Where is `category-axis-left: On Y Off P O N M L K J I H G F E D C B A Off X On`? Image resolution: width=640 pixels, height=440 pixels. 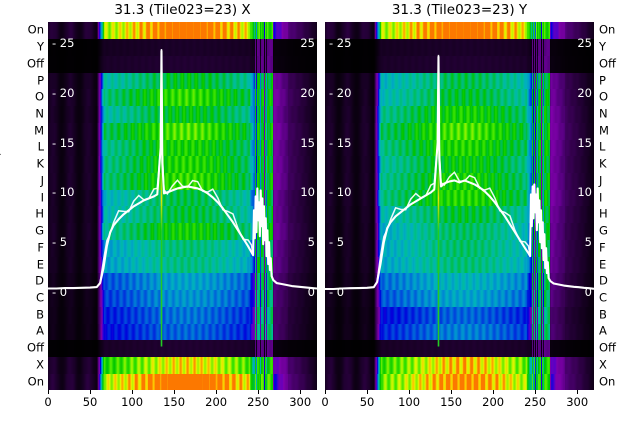
category-axis-left: On Y Off P O N M L K J I H G F E D C B A Off X On is located at coordinates (23, 206).